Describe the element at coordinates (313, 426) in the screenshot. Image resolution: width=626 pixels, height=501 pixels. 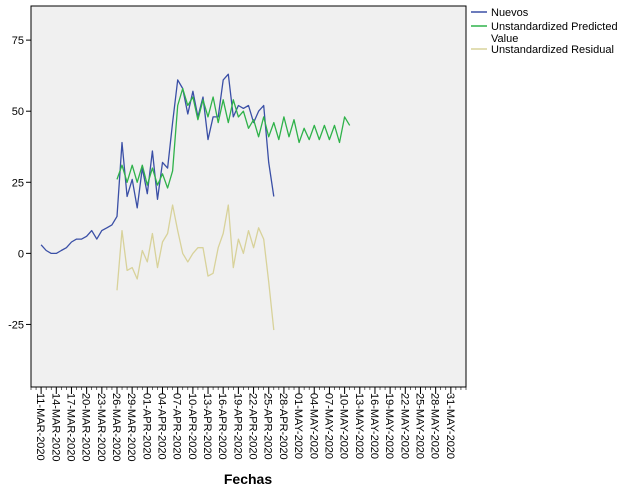
I see `x-tick-label: 04-MAY-2020` at that location.